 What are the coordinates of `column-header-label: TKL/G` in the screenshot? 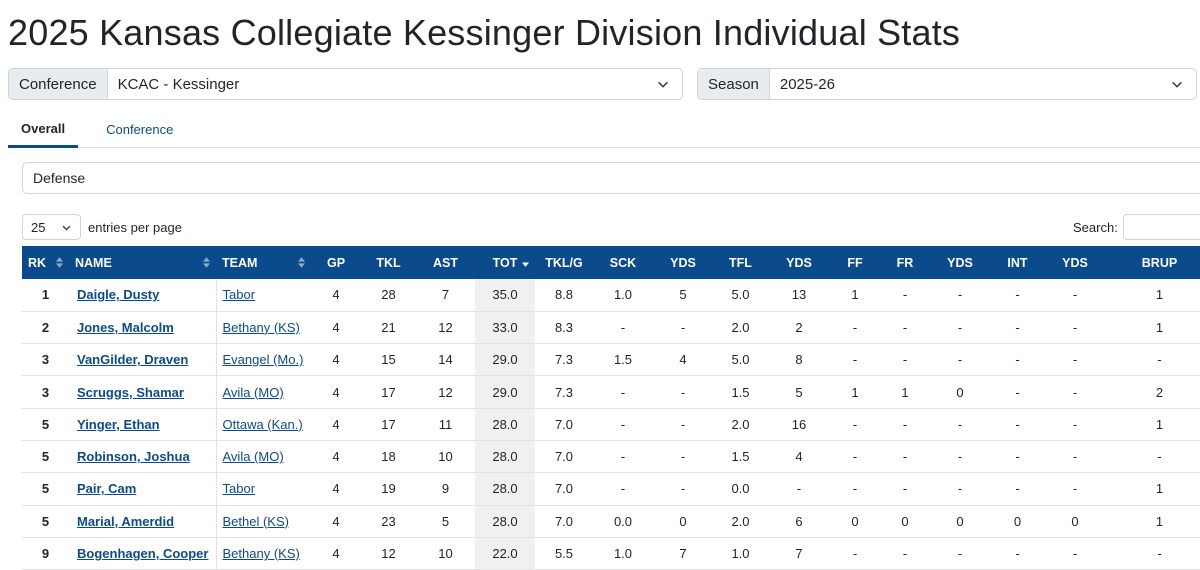 It's located at (564, 262).